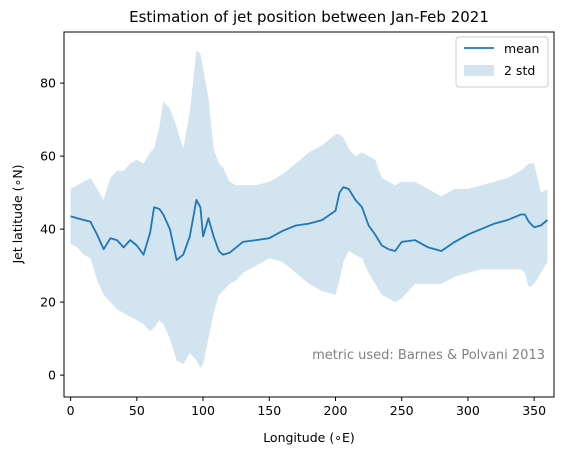 The image size is (567, 457). What do you see at coordinates (17, 214) in the screenshot?
I see `y-axis-label: Jet latitude (∘N)` at bounding box center [17, 214].